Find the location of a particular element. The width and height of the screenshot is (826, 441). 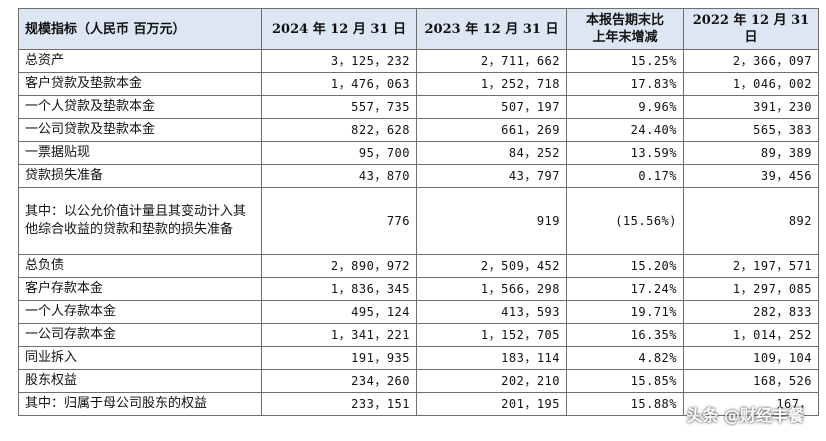

row-value: 95，700 is located at coordinates (339, 153).